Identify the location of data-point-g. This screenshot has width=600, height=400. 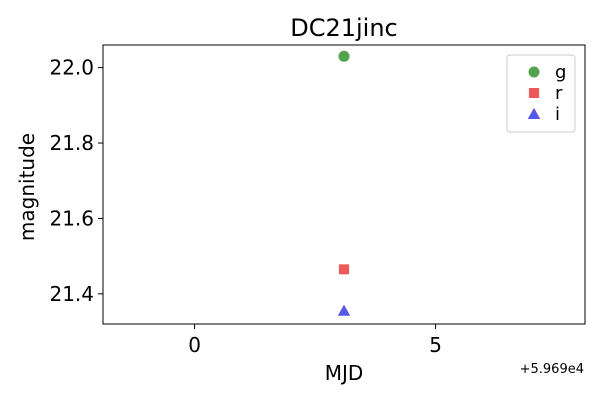
(344, 56).